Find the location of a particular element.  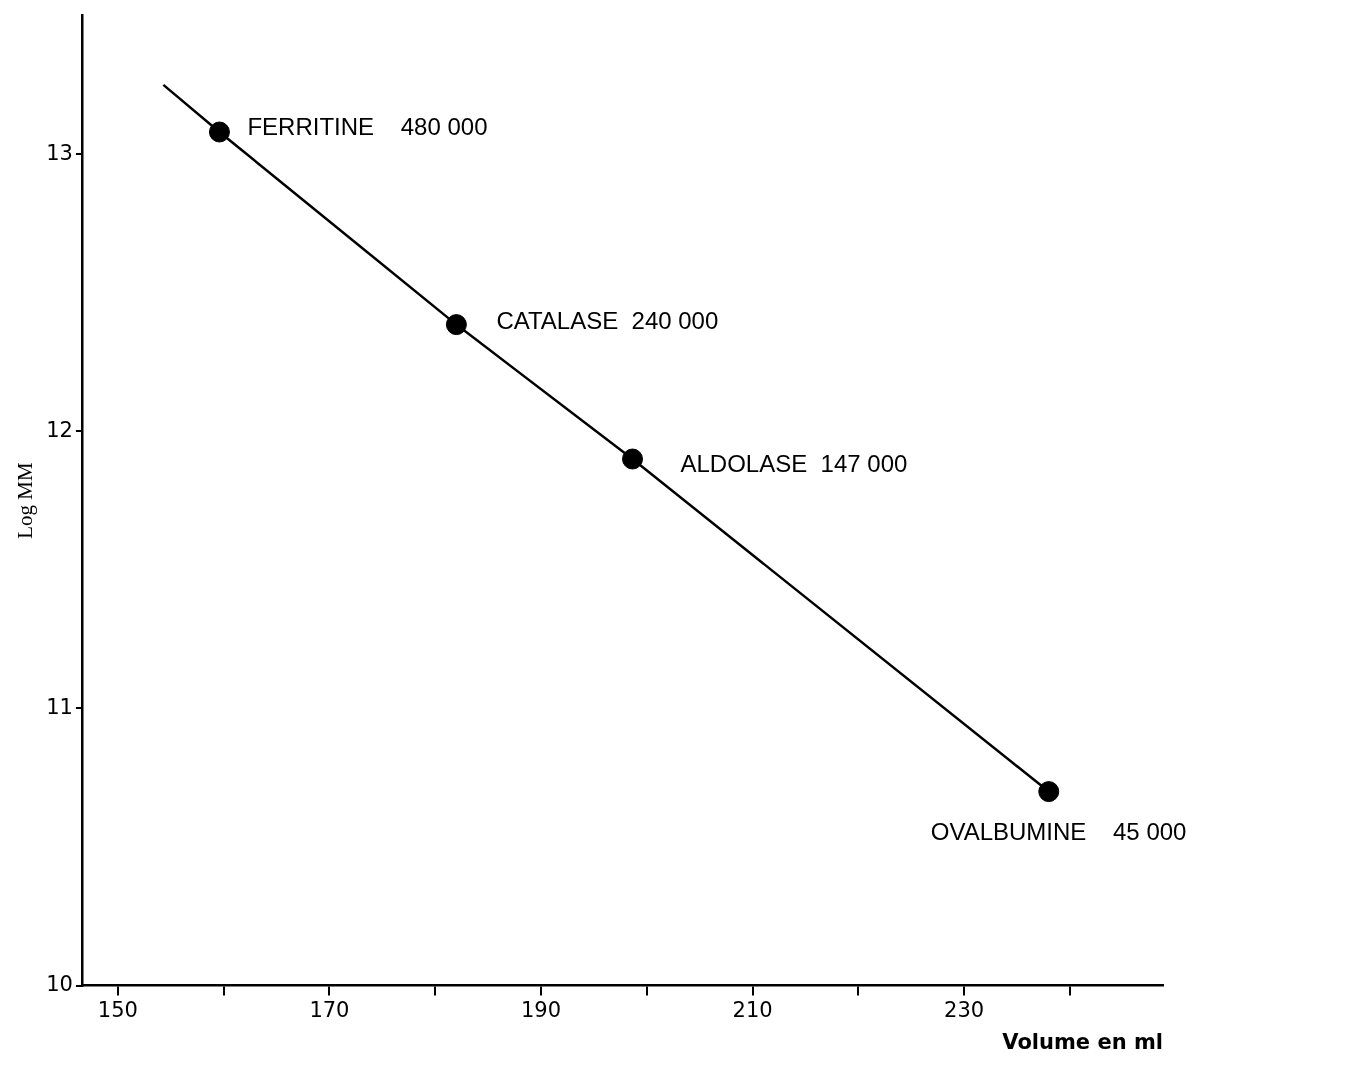

y-tick-label: 13 is located at coordinates (59, 152).